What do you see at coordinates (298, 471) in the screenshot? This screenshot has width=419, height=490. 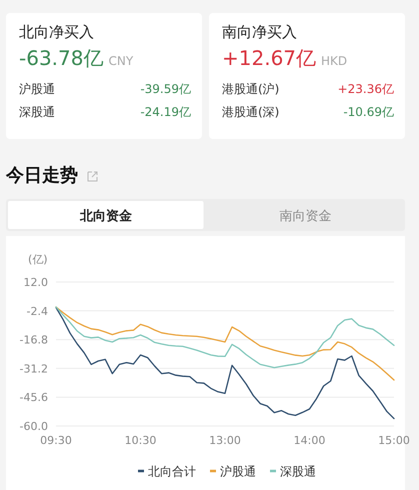 I see `legend-label: 深股通` at bounding box center [298, 471].